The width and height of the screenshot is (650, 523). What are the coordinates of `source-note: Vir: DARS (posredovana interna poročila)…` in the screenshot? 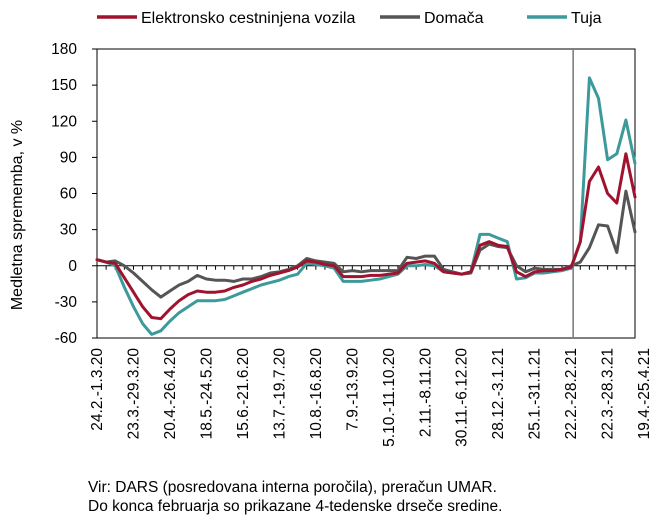 It's located at (292, 487).